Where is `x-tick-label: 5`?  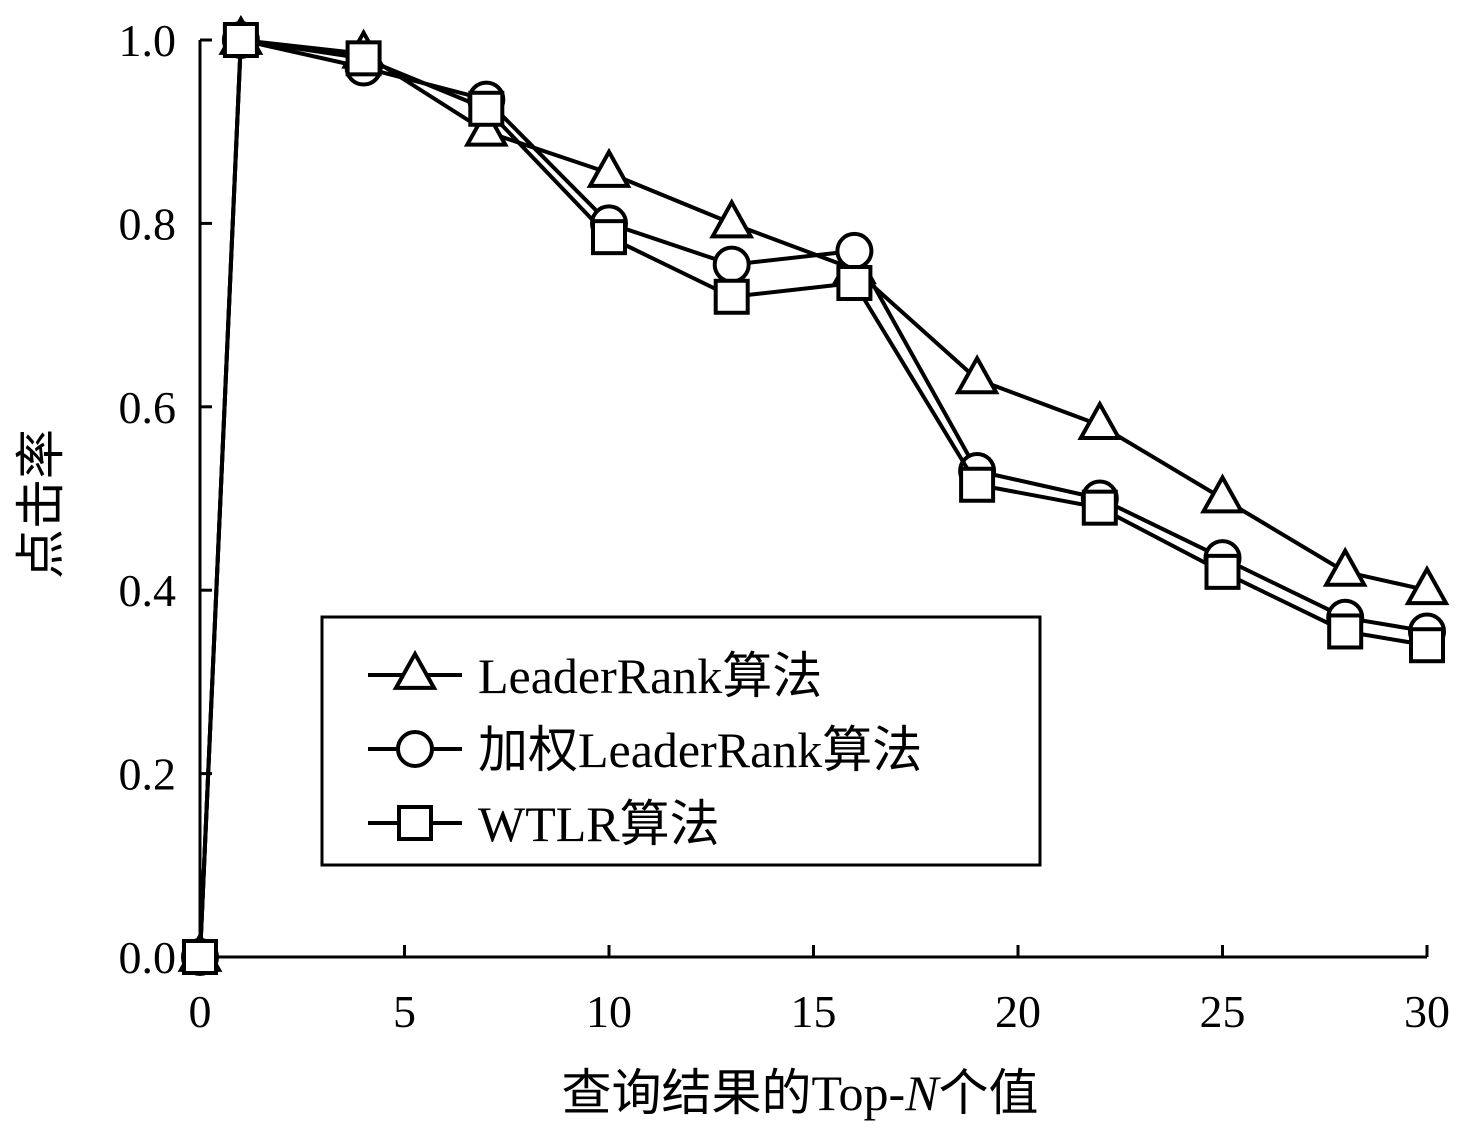 x-tick-label: 5 is located at coordinates (404, 1011).